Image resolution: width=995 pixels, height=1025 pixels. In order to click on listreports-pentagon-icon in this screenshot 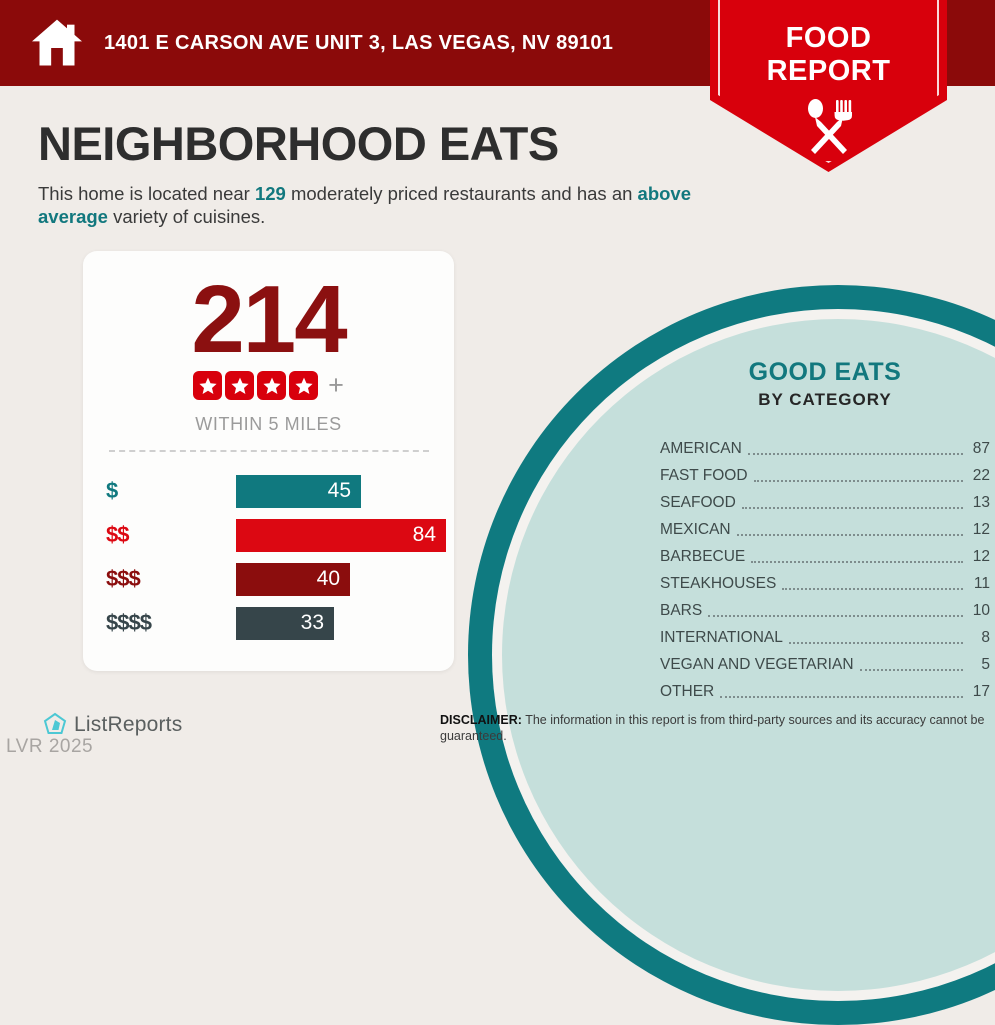, I will do `click(55, 723)`.